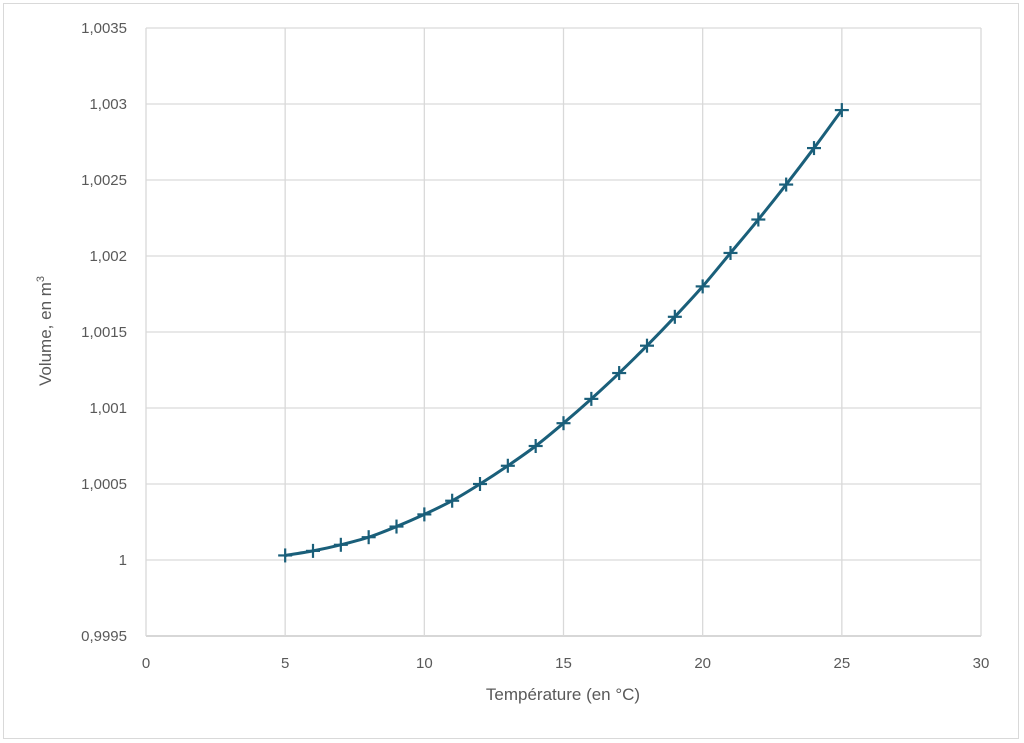 The height and width of the screenshot is (743, 1024). I want to click on y-tick-label: 1,0015, so click(104, 332).